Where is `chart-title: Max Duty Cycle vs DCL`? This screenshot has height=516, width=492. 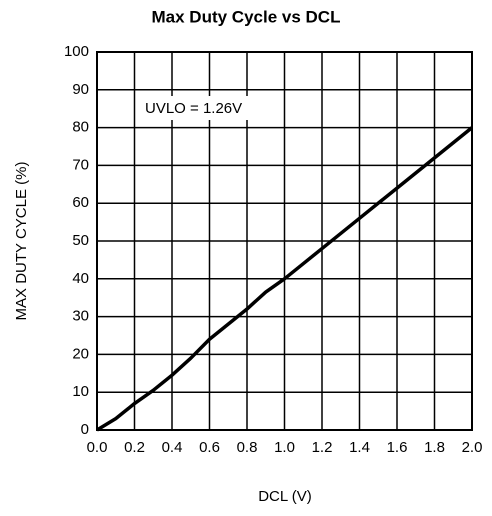 chart-title: Max Duty Cycle vs DCL is located at coordinates (246, 16).